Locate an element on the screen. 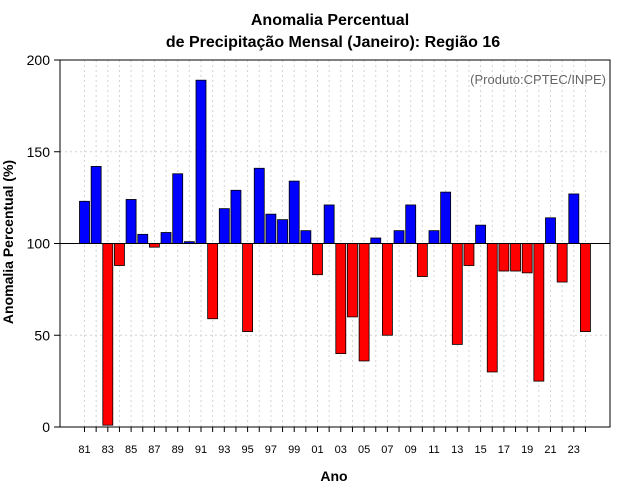 The height and width of the screenshot is (500, 640). chart-title: Anomalia Percentual is located at coordinates (330, 20).